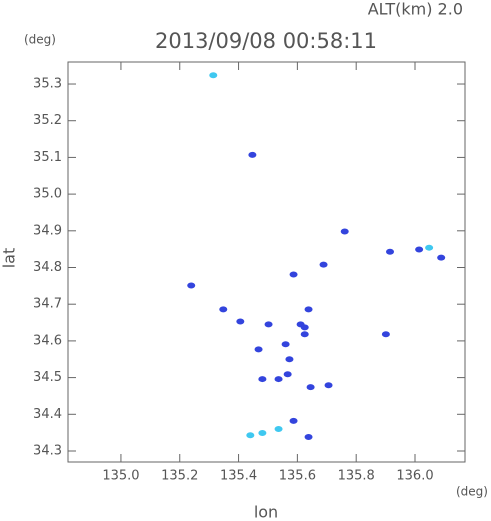 The image size is (491, 521). Describe the element at coordinates (266, 512) in the screenshot. I see `x-axis-label: lon` at that location.